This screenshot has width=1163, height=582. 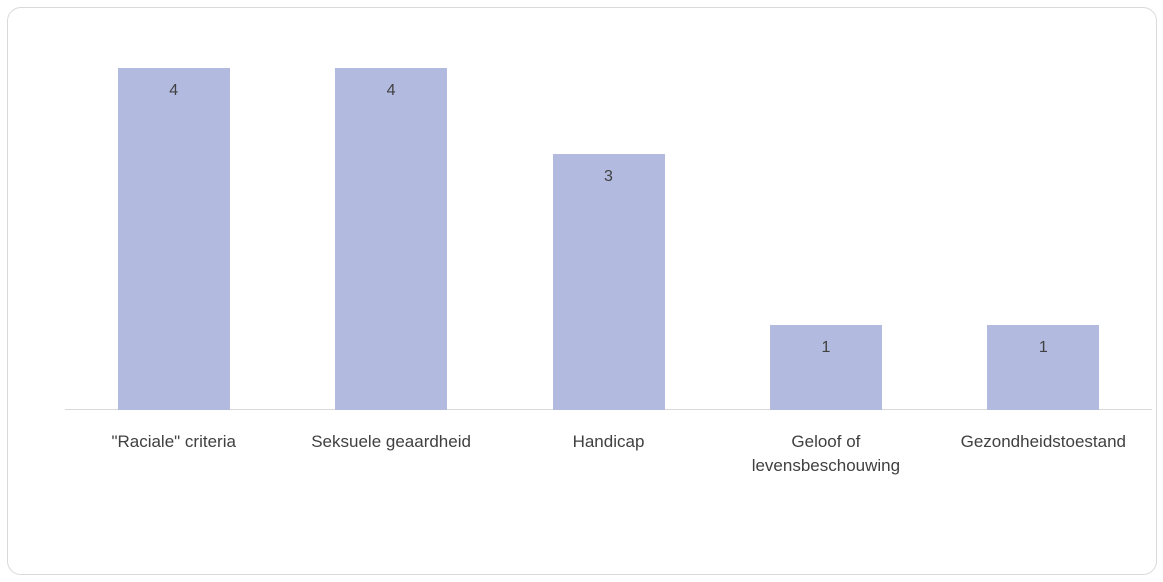 What do you see at coordinates (173, 441) in the screenshot?
I see `x-tick-label: "Raciale" criteria` at bounding box center [173, 441].